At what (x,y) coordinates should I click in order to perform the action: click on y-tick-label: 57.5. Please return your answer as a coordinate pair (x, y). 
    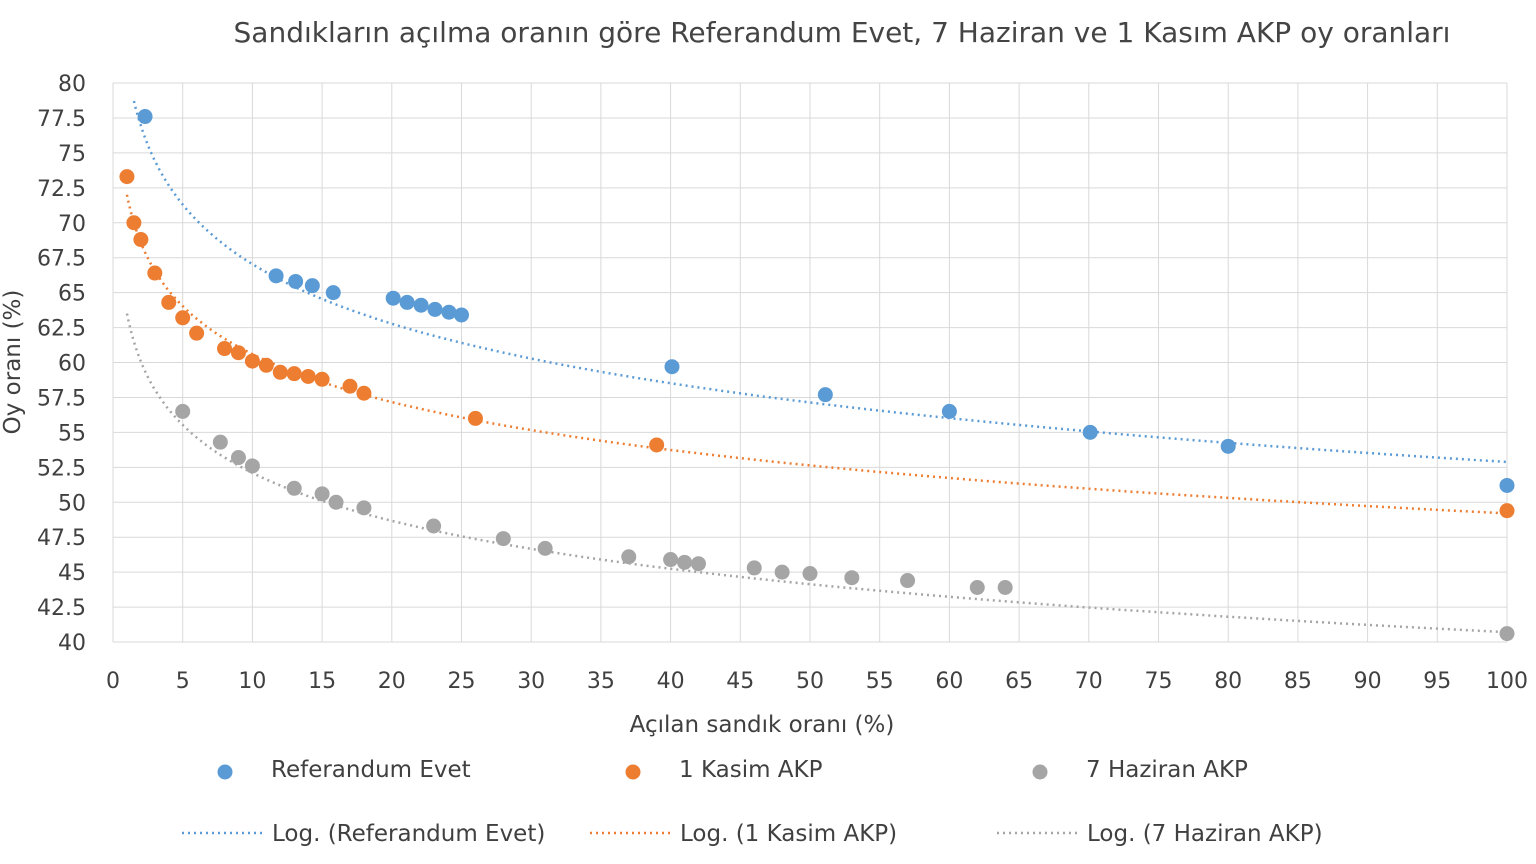
    Looking at the image, I should click on (61, 398).